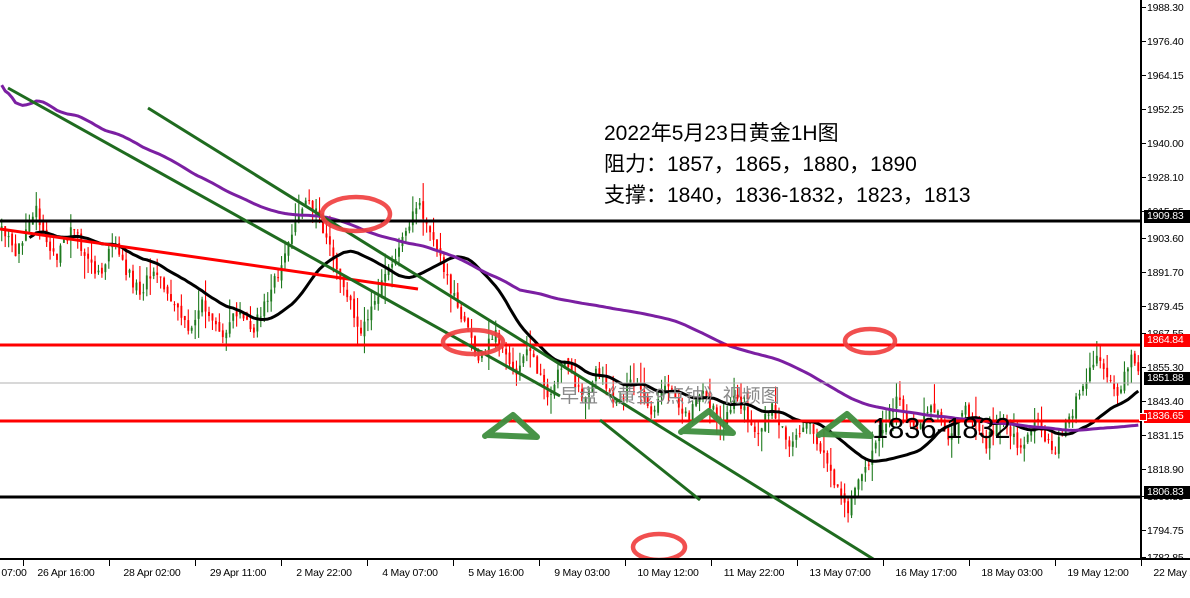  I want to click on ellipse-resistance-1864-mid, so click(473, 342).